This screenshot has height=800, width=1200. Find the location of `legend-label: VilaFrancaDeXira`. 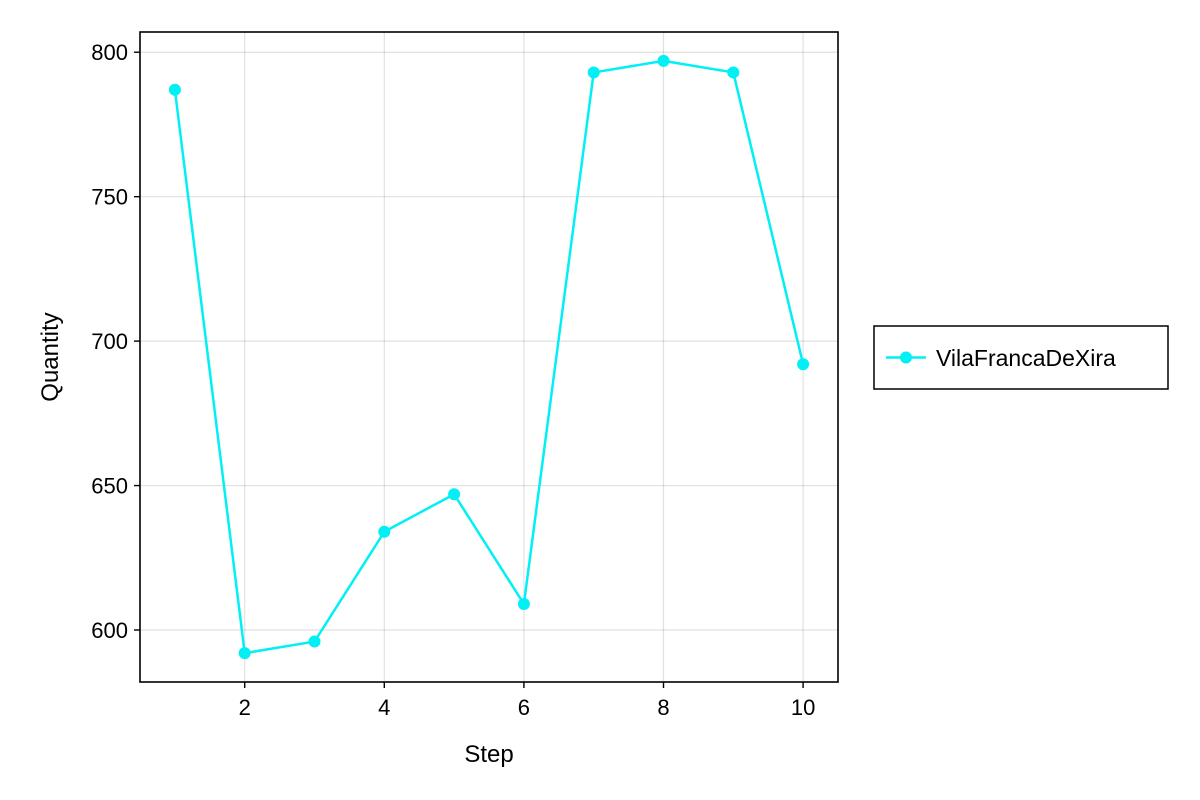

legend-label: VilaFrancaDeXira is located at coordinates (1026, 358).